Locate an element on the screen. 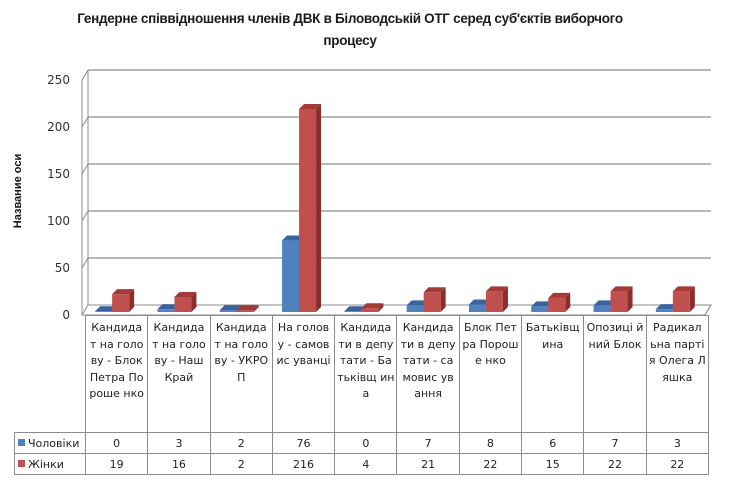 The image size is (737, 480). y-tick-label: 0 is located at coordinates (66, 315).